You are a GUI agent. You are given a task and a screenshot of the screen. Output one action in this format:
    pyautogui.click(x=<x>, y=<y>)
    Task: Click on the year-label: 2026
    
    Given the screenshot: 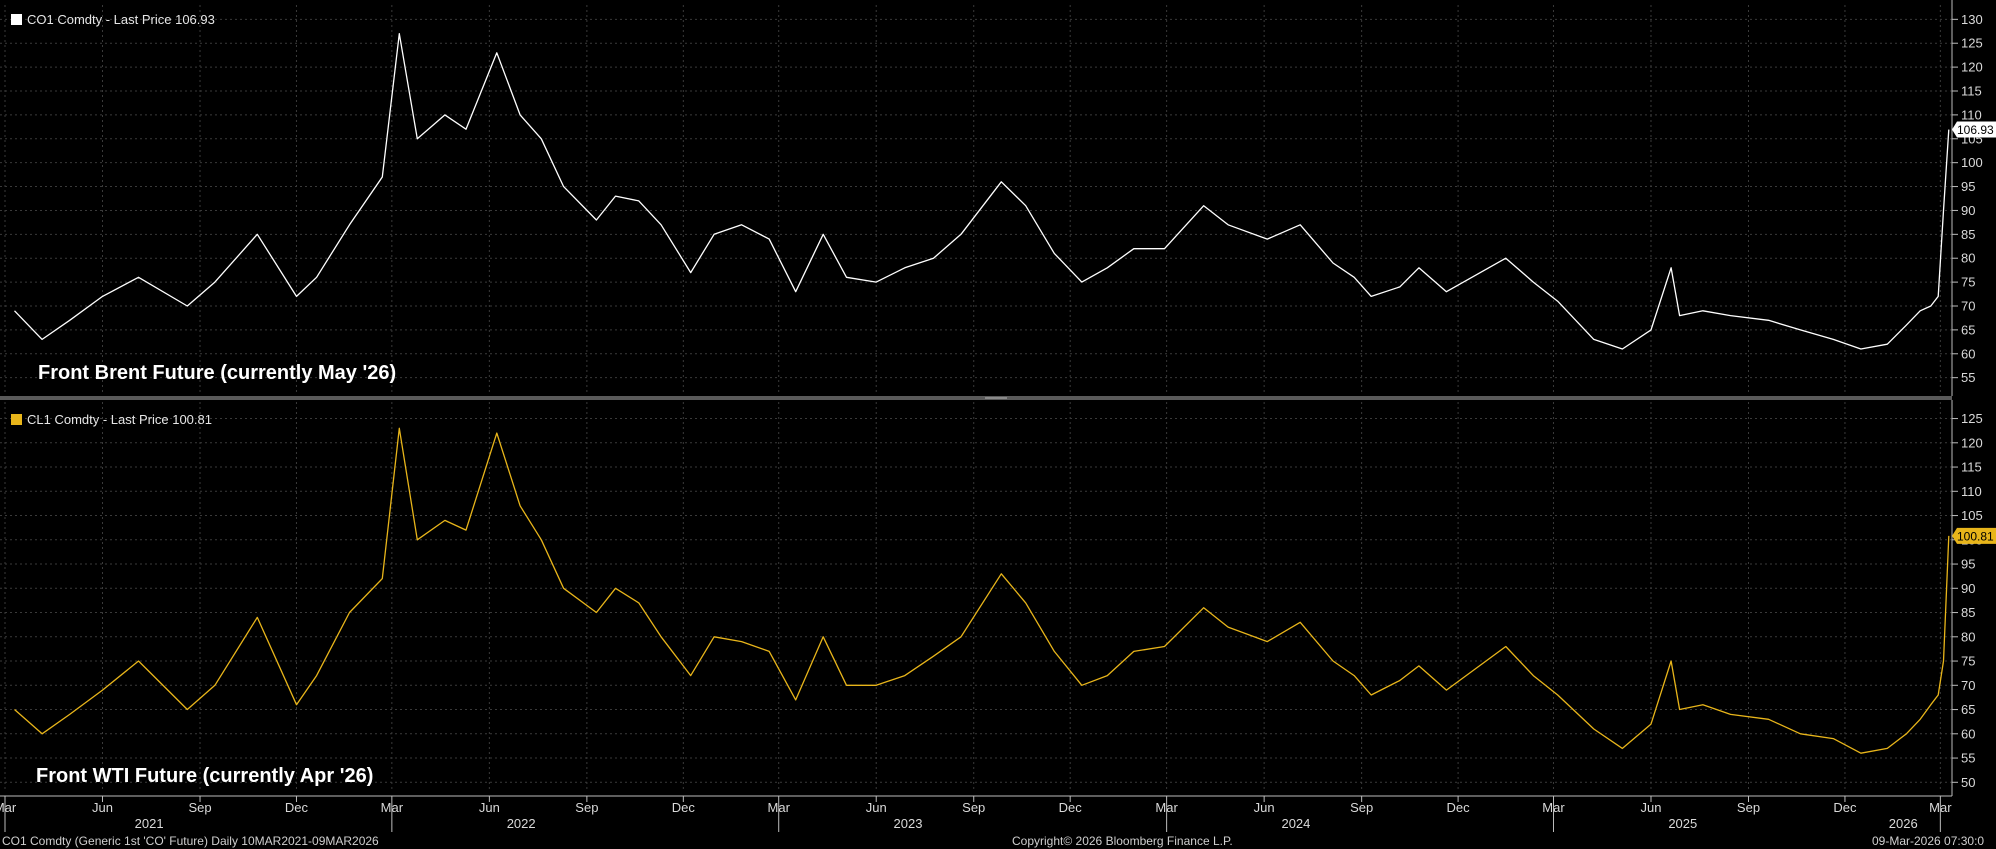 What is the action you would take?
    pyautogui.click(x=1903, y=823)
    